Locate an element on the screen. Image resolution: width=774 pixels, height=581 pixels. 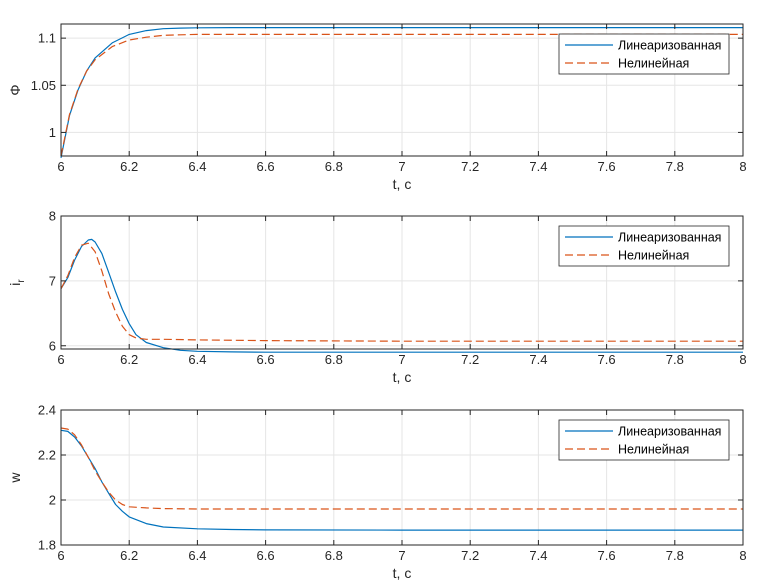
y-tick-label: 1.8 is located at coordinates (47, 545).